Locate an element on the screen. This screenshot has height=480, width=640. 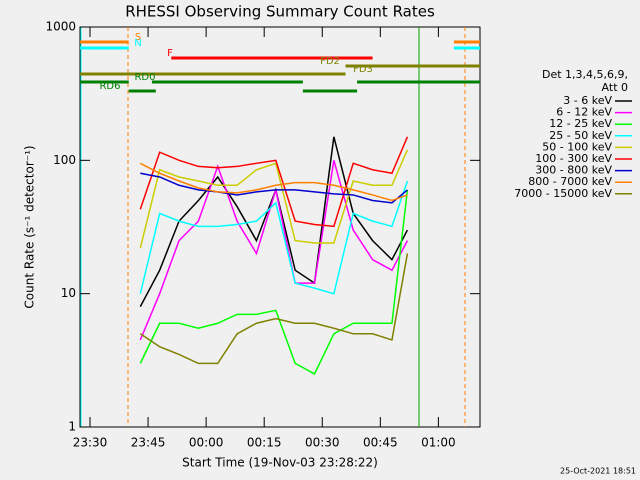
legend-label: 800 - 7000 keV is located at coordinates (570, 181).